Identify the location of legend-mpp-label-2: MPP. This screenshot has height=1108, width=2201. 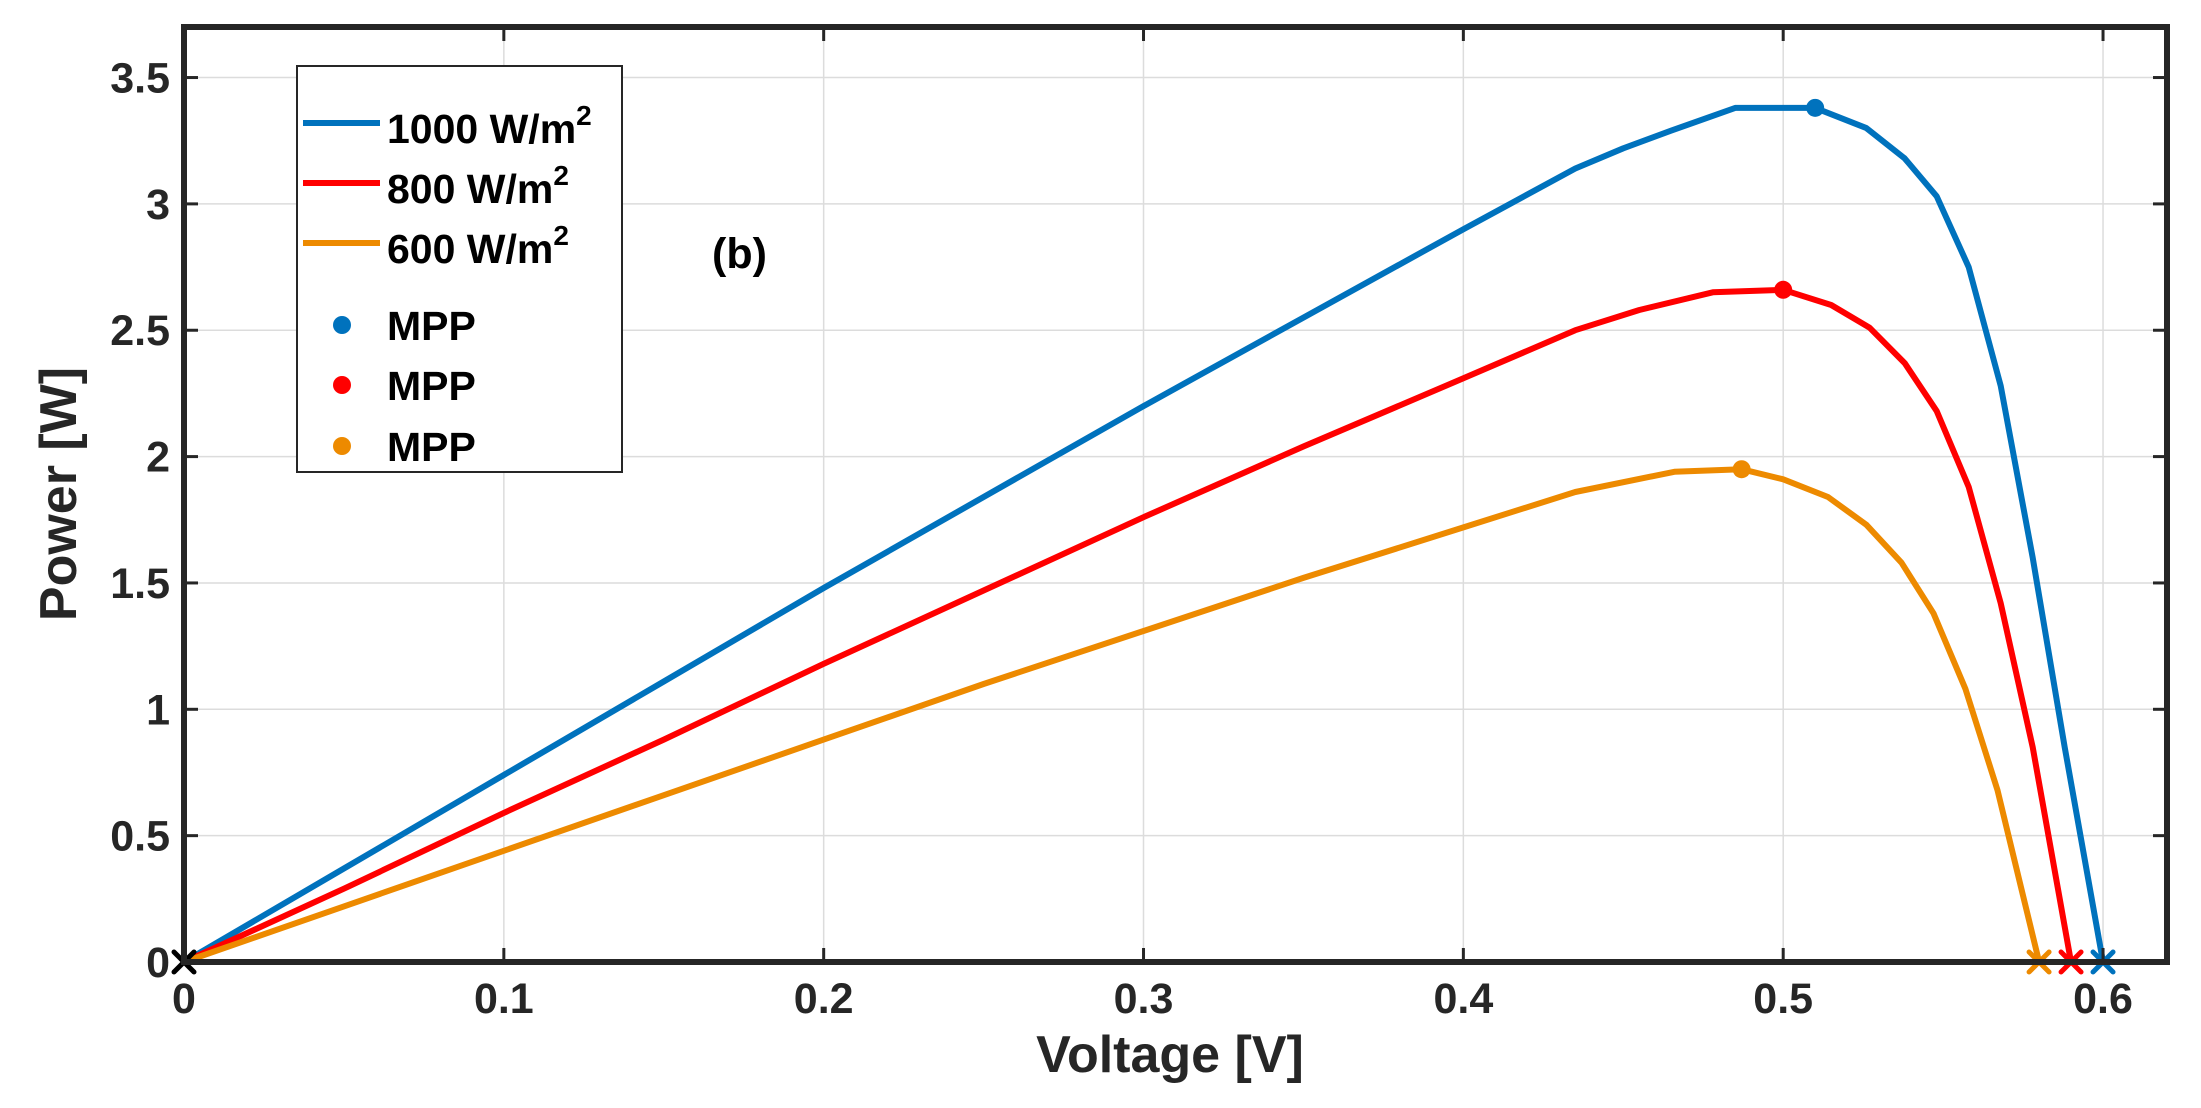
(431, 447).